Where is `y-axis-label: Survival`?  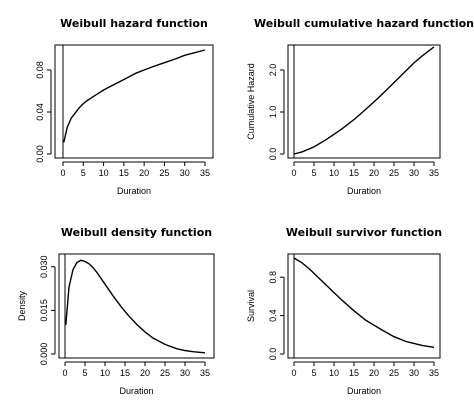
y-axis-label: Survival is located at coordinates (251, 306).